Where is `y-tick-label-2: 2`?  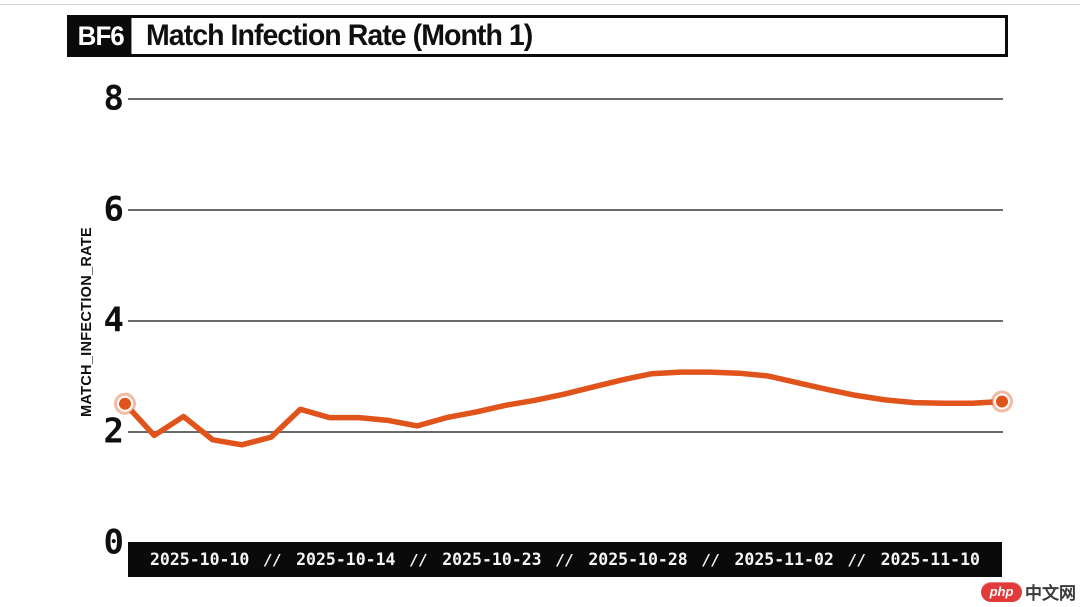
y-tick-label-2: 2 is located at coordinates (113, 430).